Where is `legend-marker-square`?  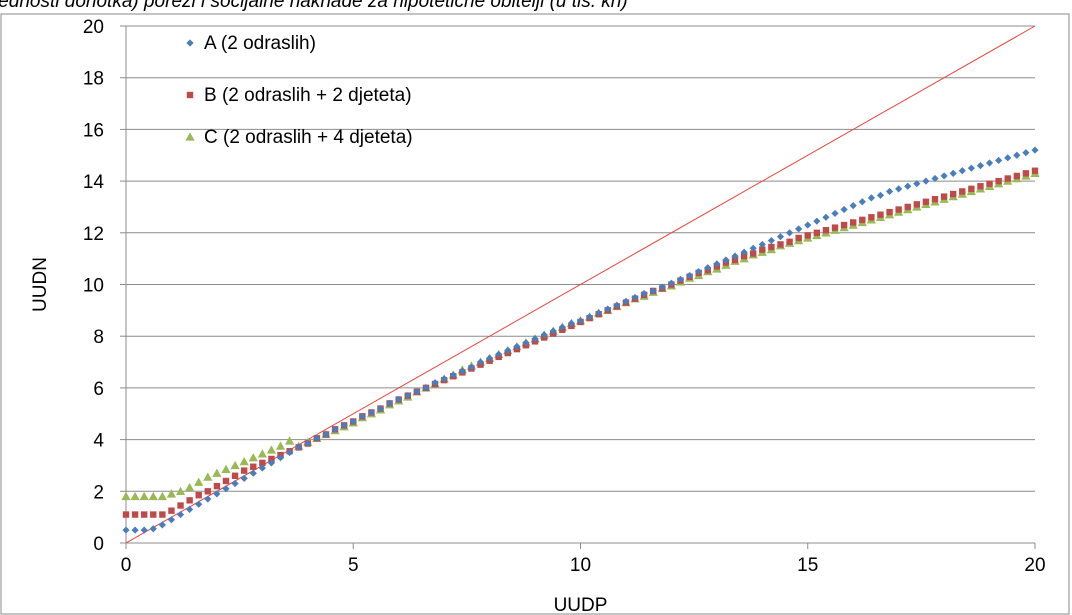
legend-marker-square is located at coordinates (190, 95).